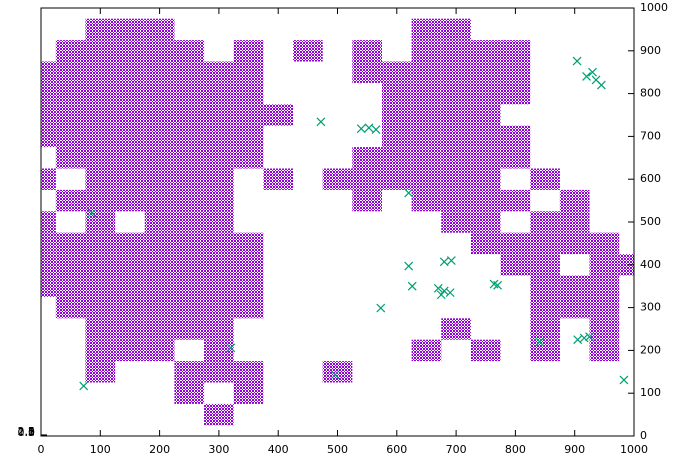 This screenshot has height=471, width=679. What do you see at coordinates (574, 449) in the screenshot?
I see `x-tick-label: 900` at bounding box center [574, 449].